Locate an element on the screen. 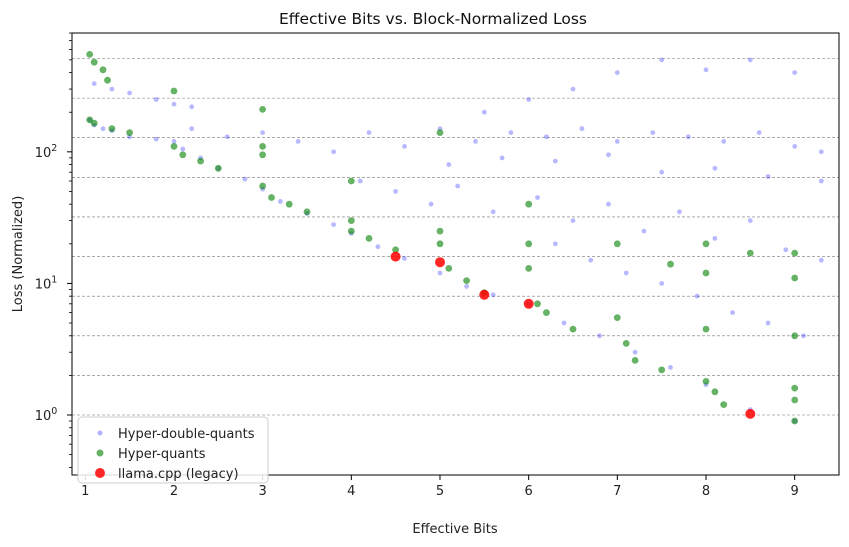  y-tick-exponent: 0 is located at coordinates (54, 411).